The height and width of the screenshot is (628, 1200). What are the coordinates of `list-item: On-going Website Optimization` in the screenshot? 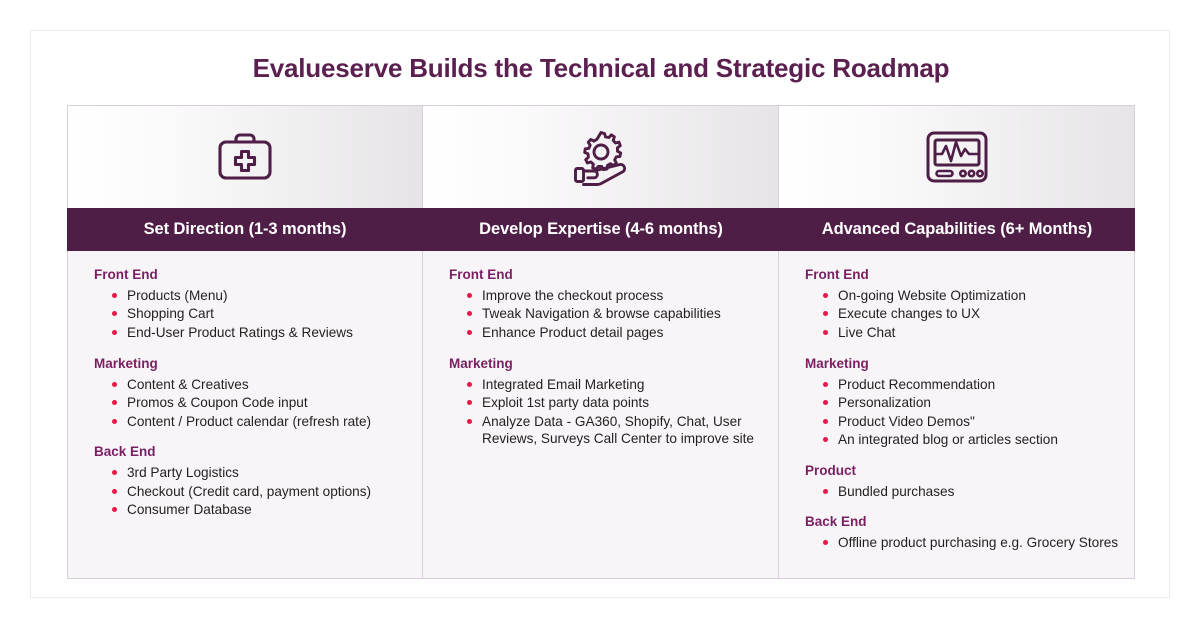 It's located at (970, 296).